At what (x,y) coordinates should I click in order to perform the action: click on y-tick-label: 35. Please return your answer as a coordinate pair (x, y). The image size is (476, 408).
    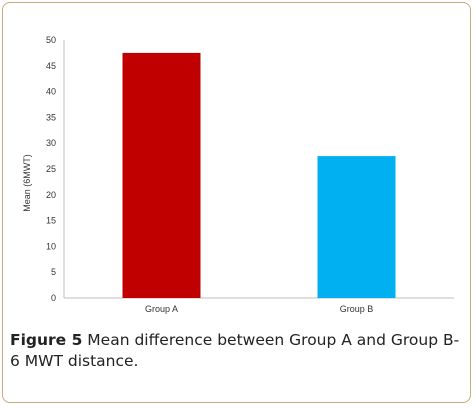
    Looking at the image, I should click on (51, 117).